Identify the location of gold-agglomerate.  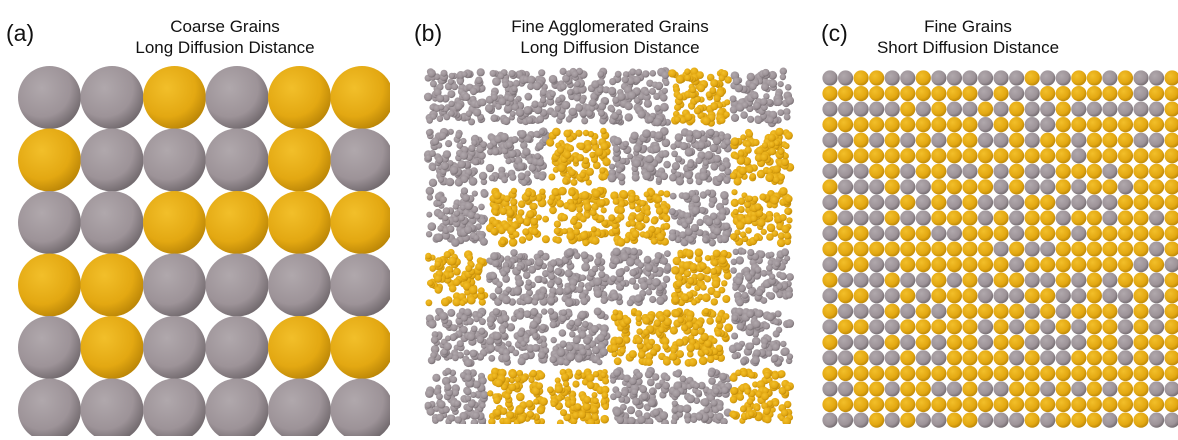
(701, 337).